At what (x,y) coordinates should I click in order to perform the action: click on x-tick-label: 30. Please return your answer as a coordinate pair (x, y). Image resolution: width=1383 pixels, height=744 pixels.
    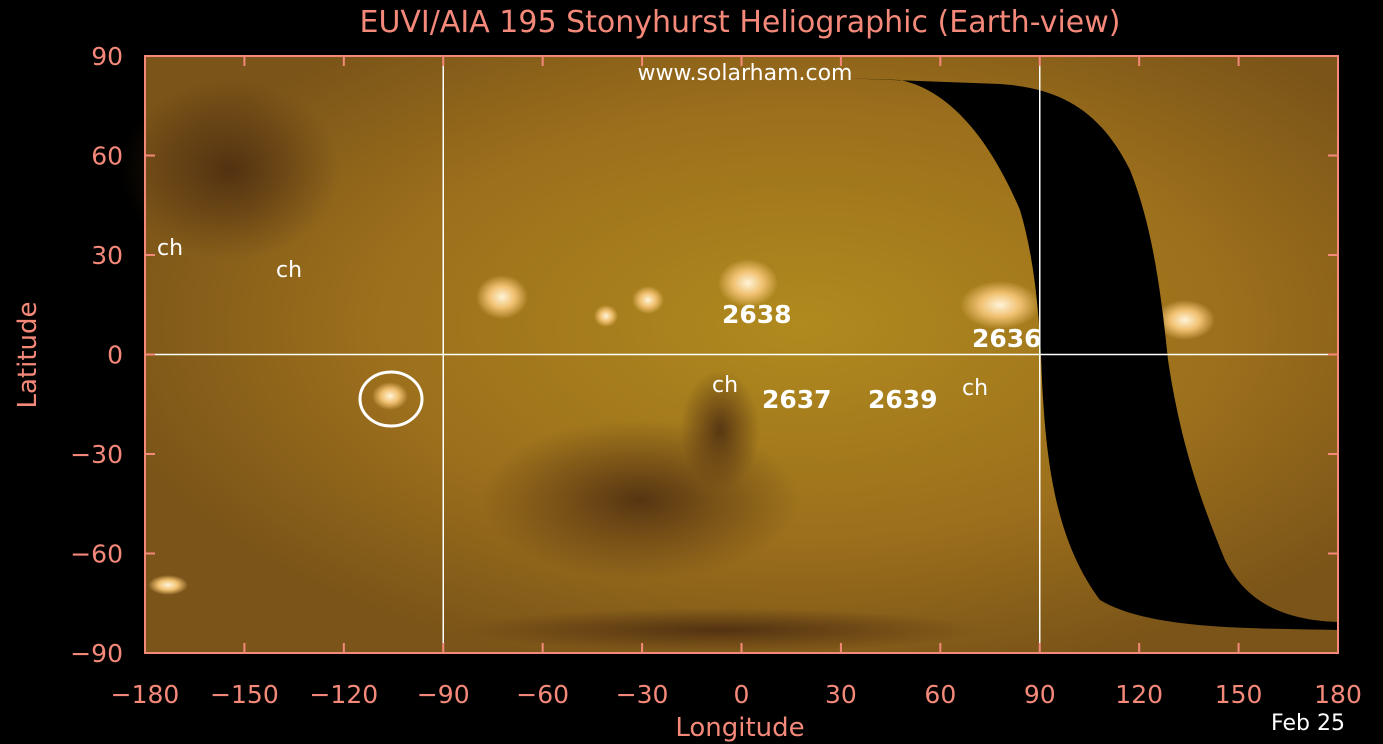
    Looking at the image, I should click on (841, 694).